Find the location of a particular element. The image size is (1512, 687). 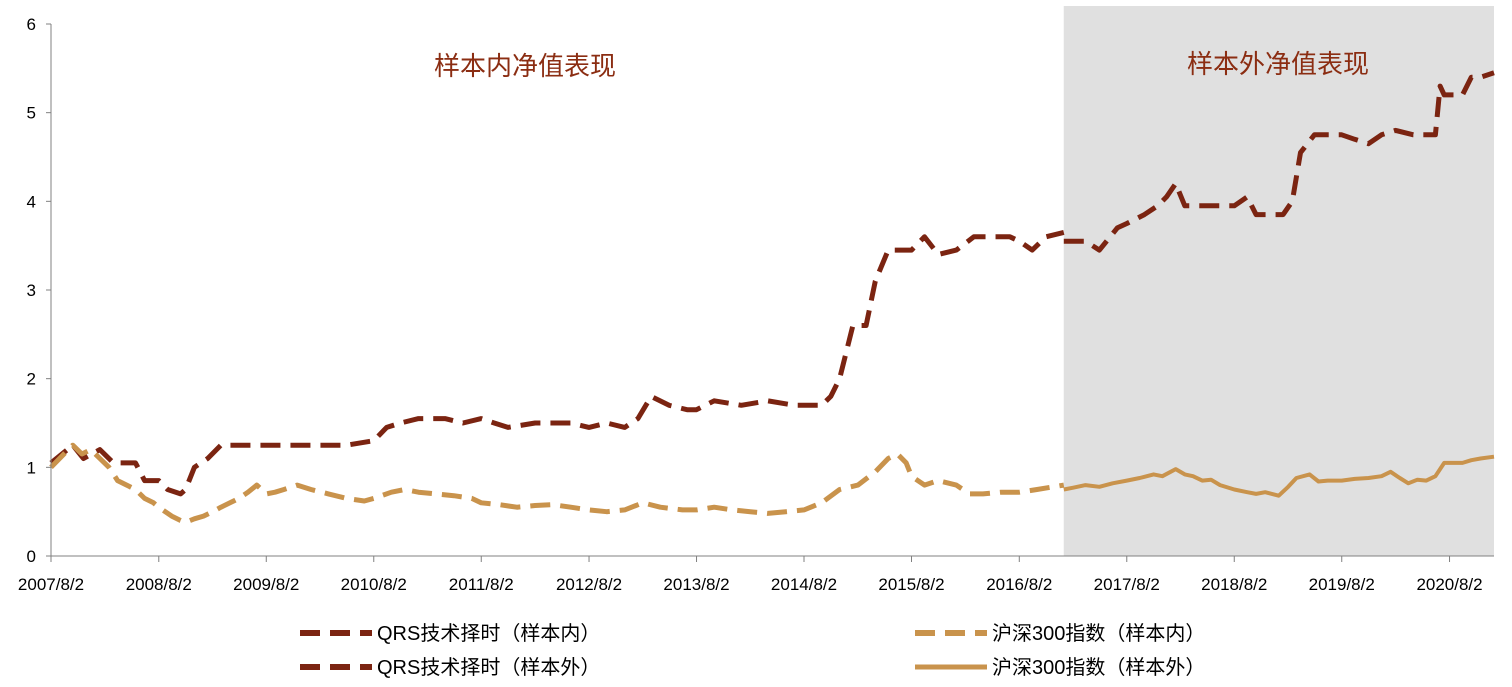

x-tick-label: 2013/8/2 is located at coordinates (696, 584).